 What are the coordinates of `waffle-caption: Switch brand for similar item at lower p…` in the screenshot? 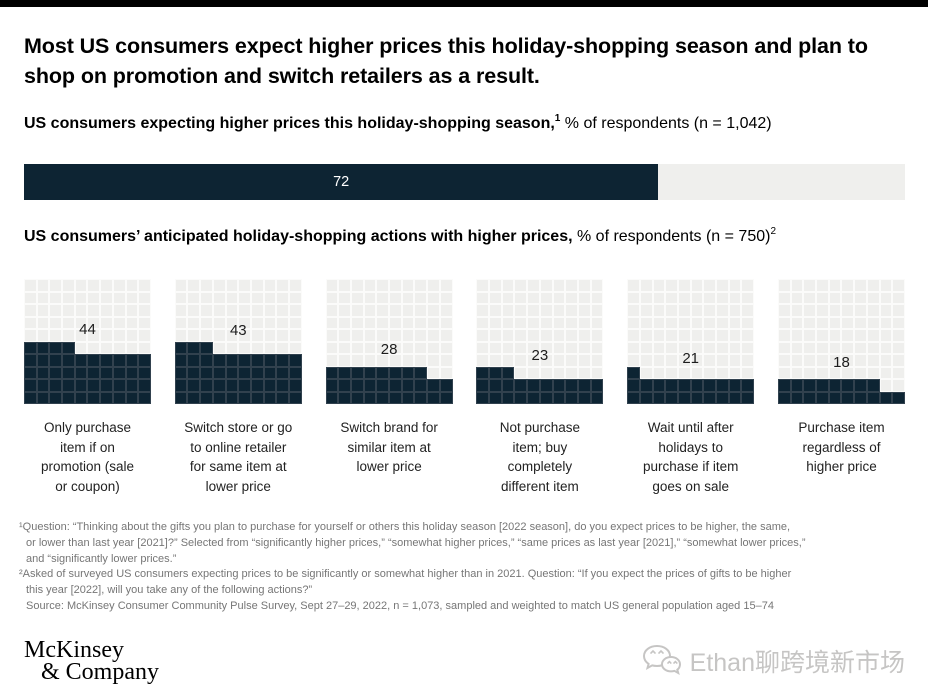 It's located at (389, 447).